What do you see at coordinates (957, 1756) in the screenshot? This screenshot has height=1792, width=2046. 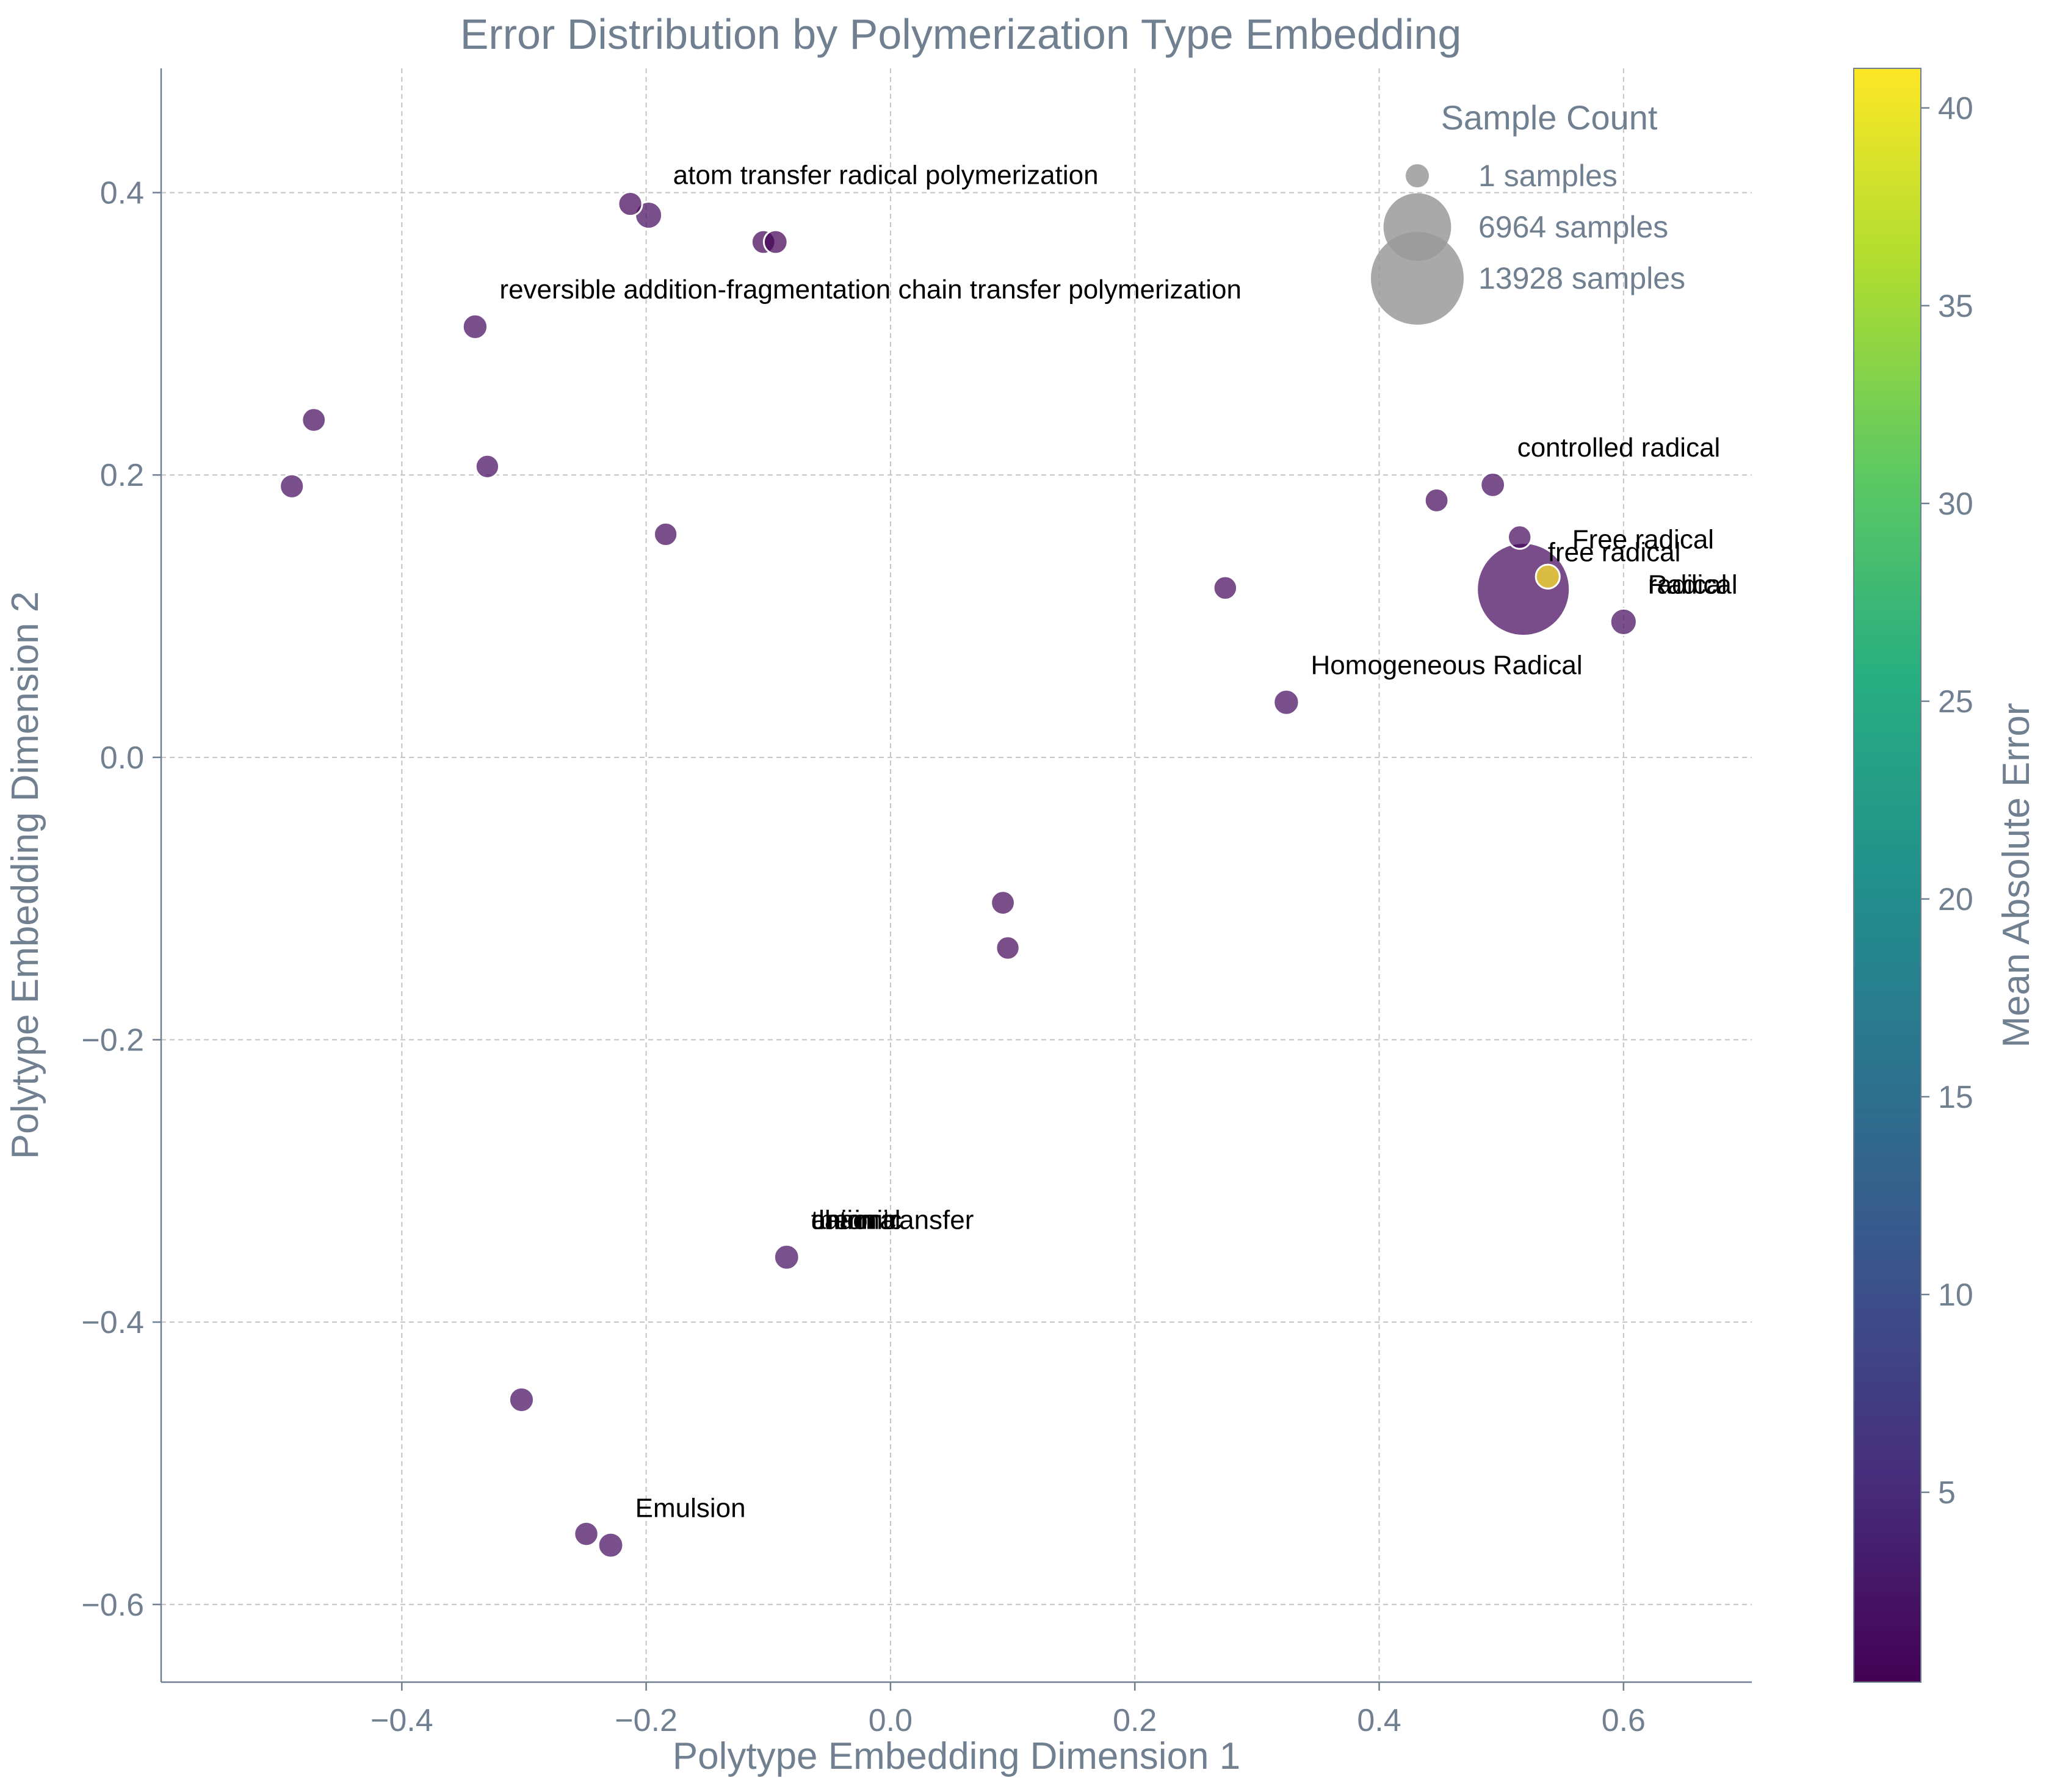 I see `x-axis-label: Polytype Embedding Dimension 1` at bounding box center [957, 1756].